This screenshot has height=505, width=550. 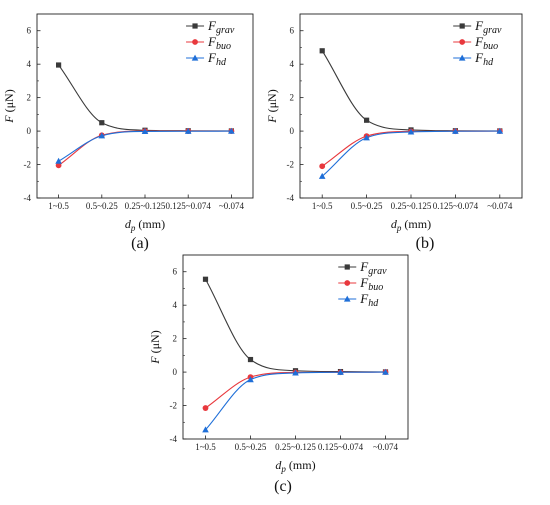 What do you see at coordinates (425, 243) in the screenshot?
I see `caption-b: (b)` at bounding box center [425, 243].